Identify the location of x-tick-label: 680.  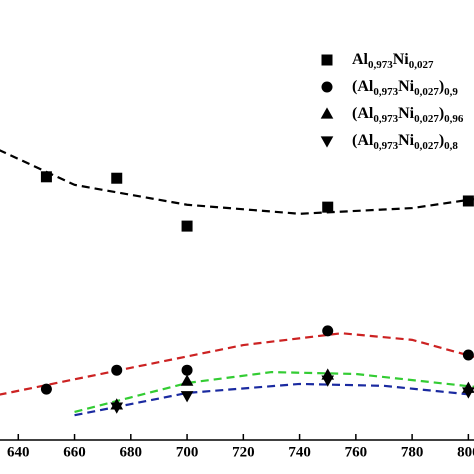
(131, 452).